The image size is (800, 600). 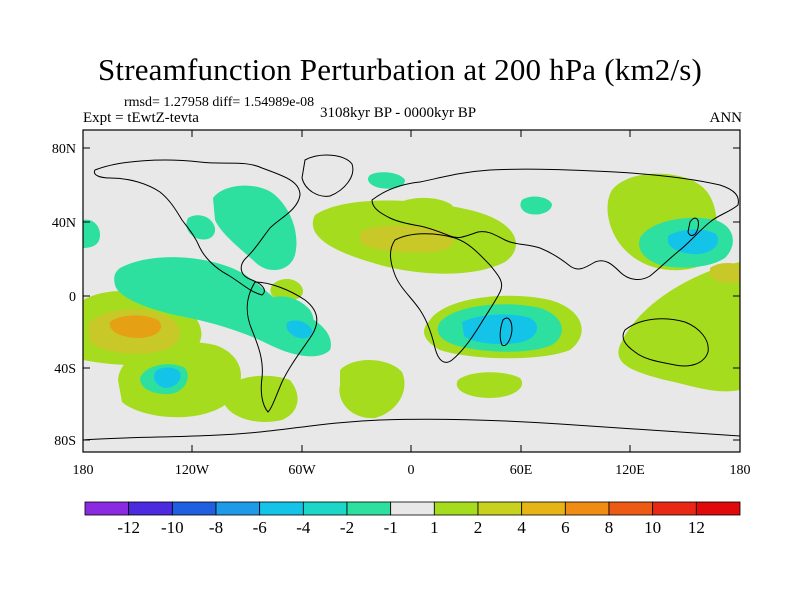 I want to click on colorbar, so click(x=412, y=508).